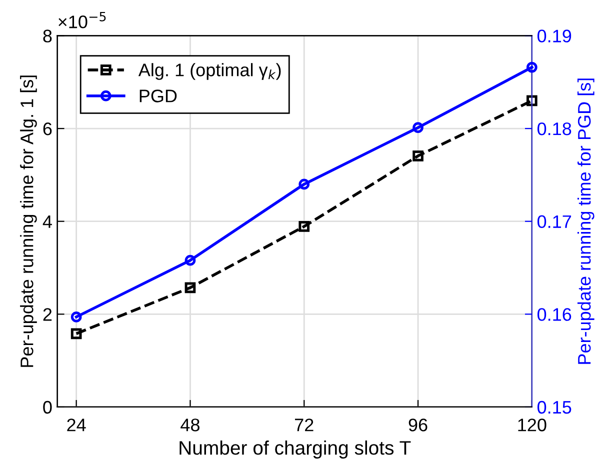  Describe the element at coordinates (82, 20) in the screenshot. I see `text: ×10$^{−5}$` at that location.